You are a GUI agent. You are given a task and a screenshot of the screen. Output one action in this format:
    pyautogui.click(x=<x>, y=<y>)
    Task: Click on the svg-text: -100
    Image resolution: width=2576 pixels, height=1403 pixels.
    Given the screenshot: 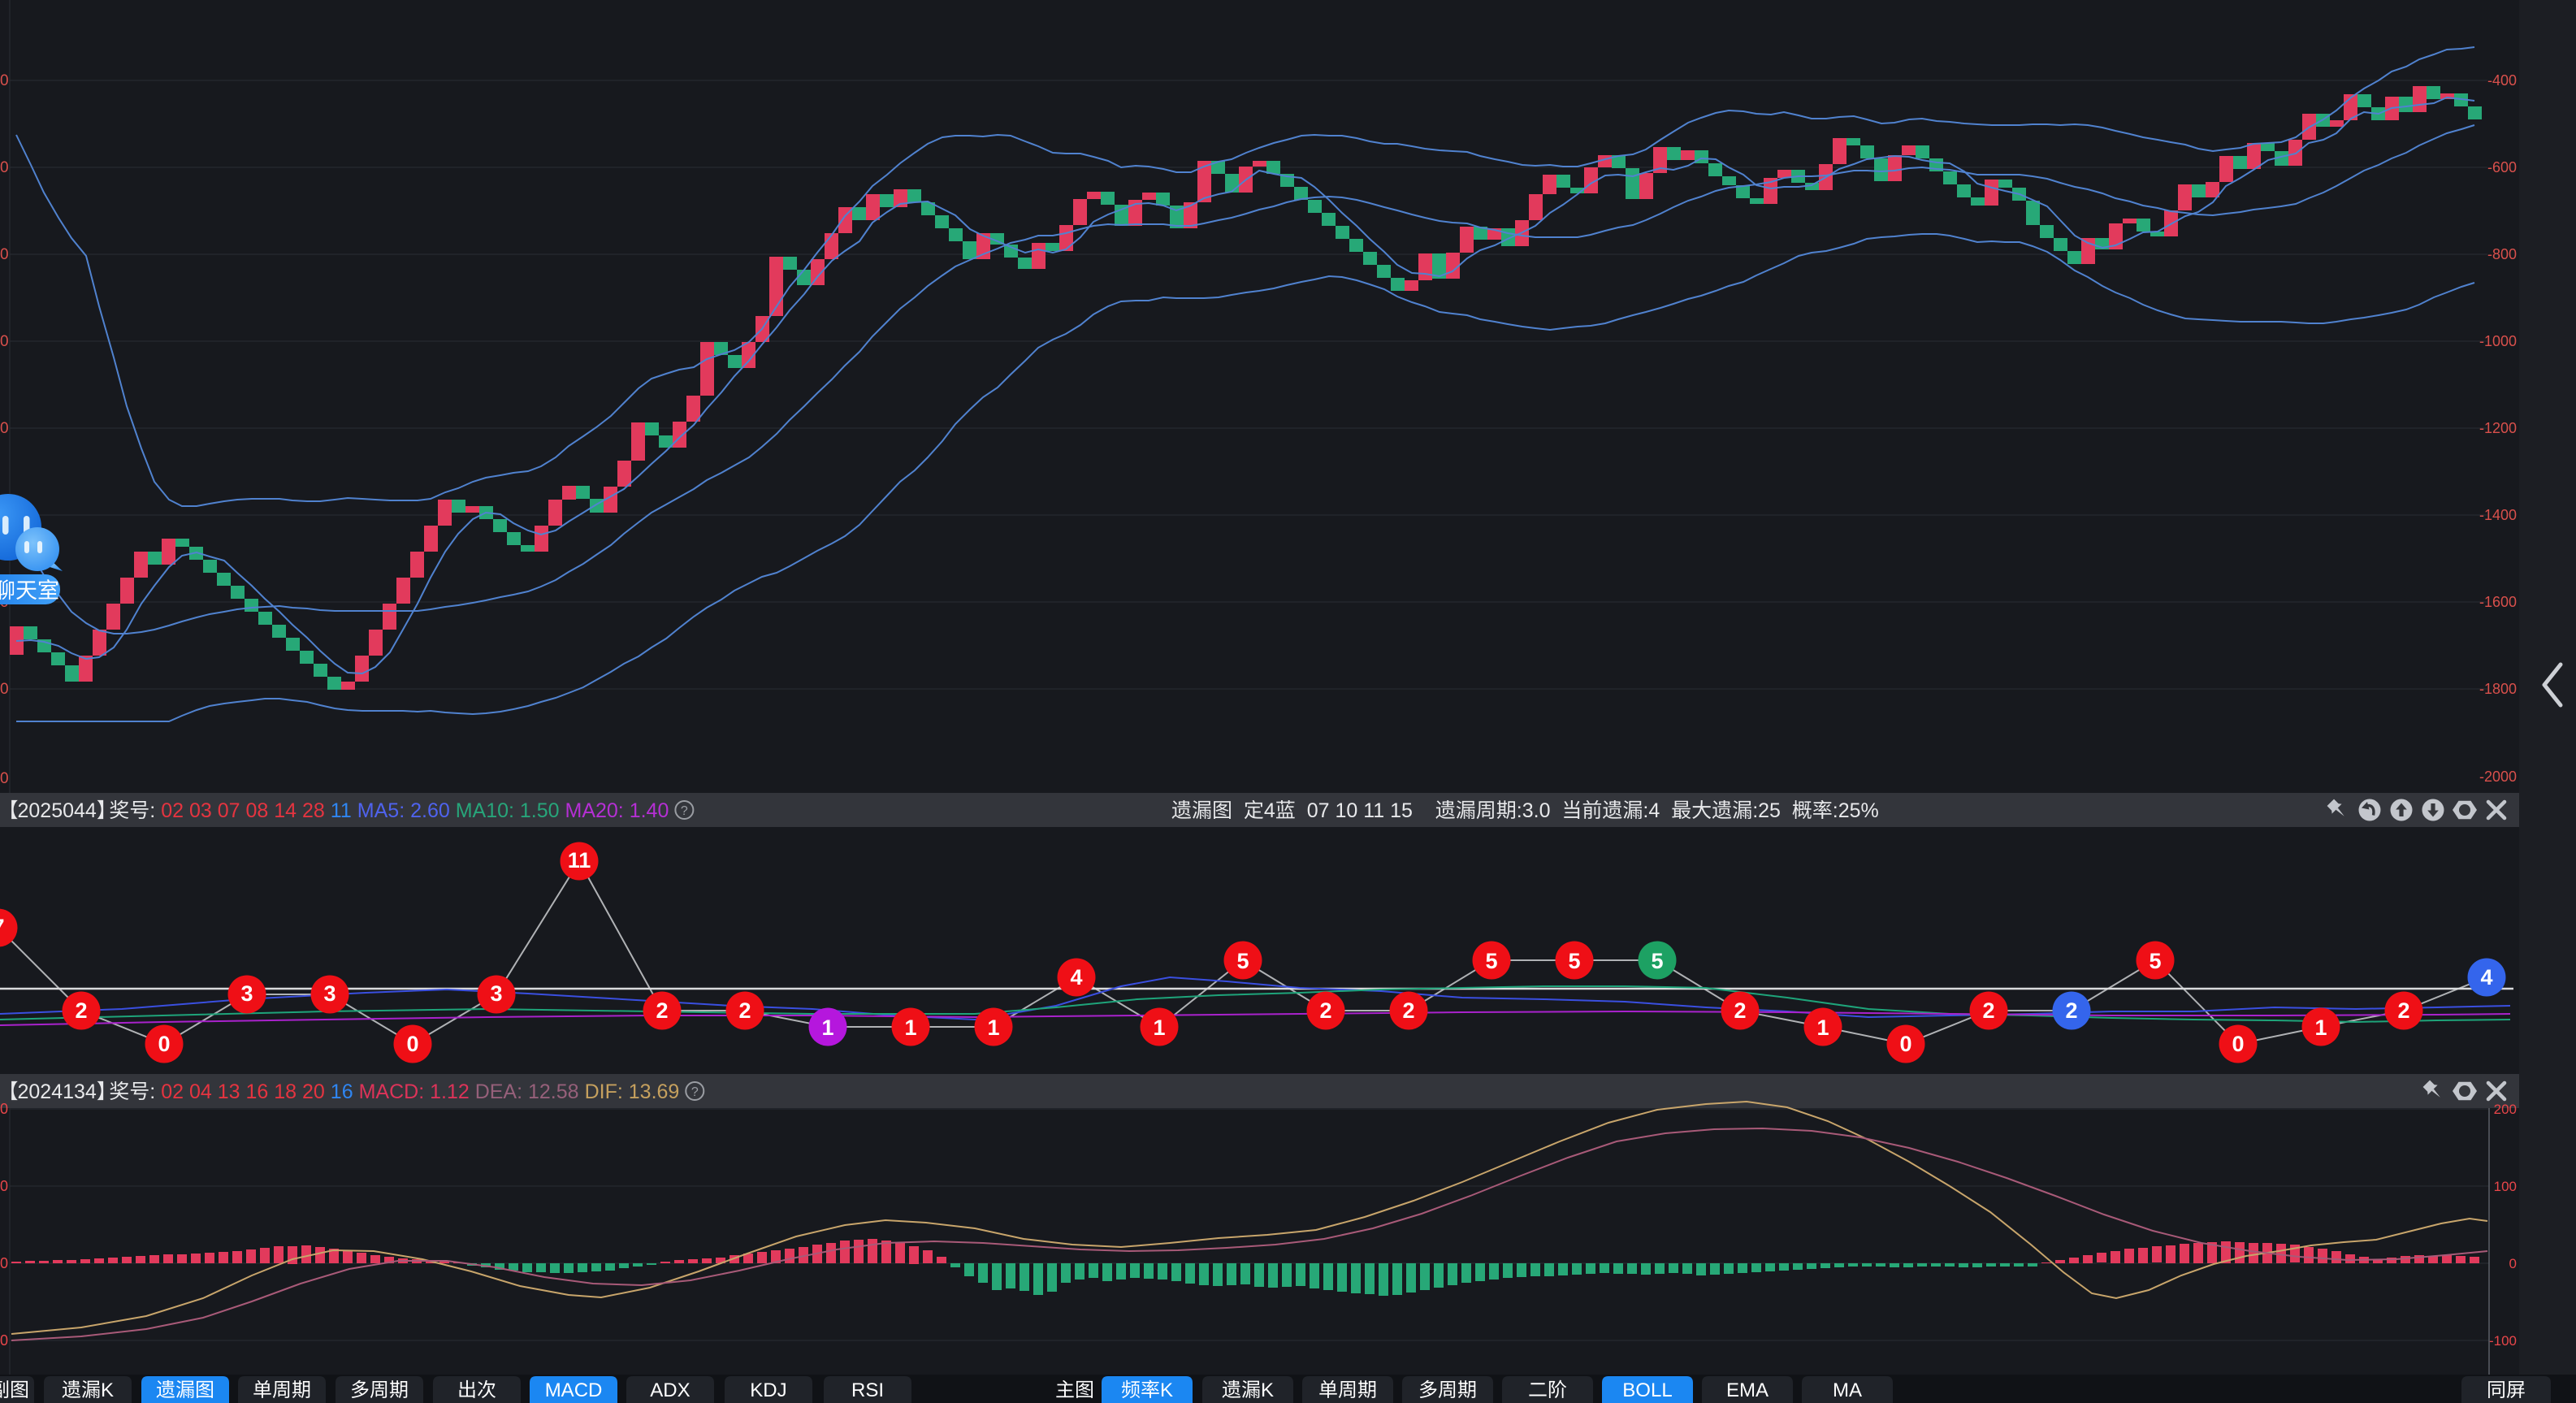 What is the action you would take?
    pyautogui.click(x=2503, y=1341)
    